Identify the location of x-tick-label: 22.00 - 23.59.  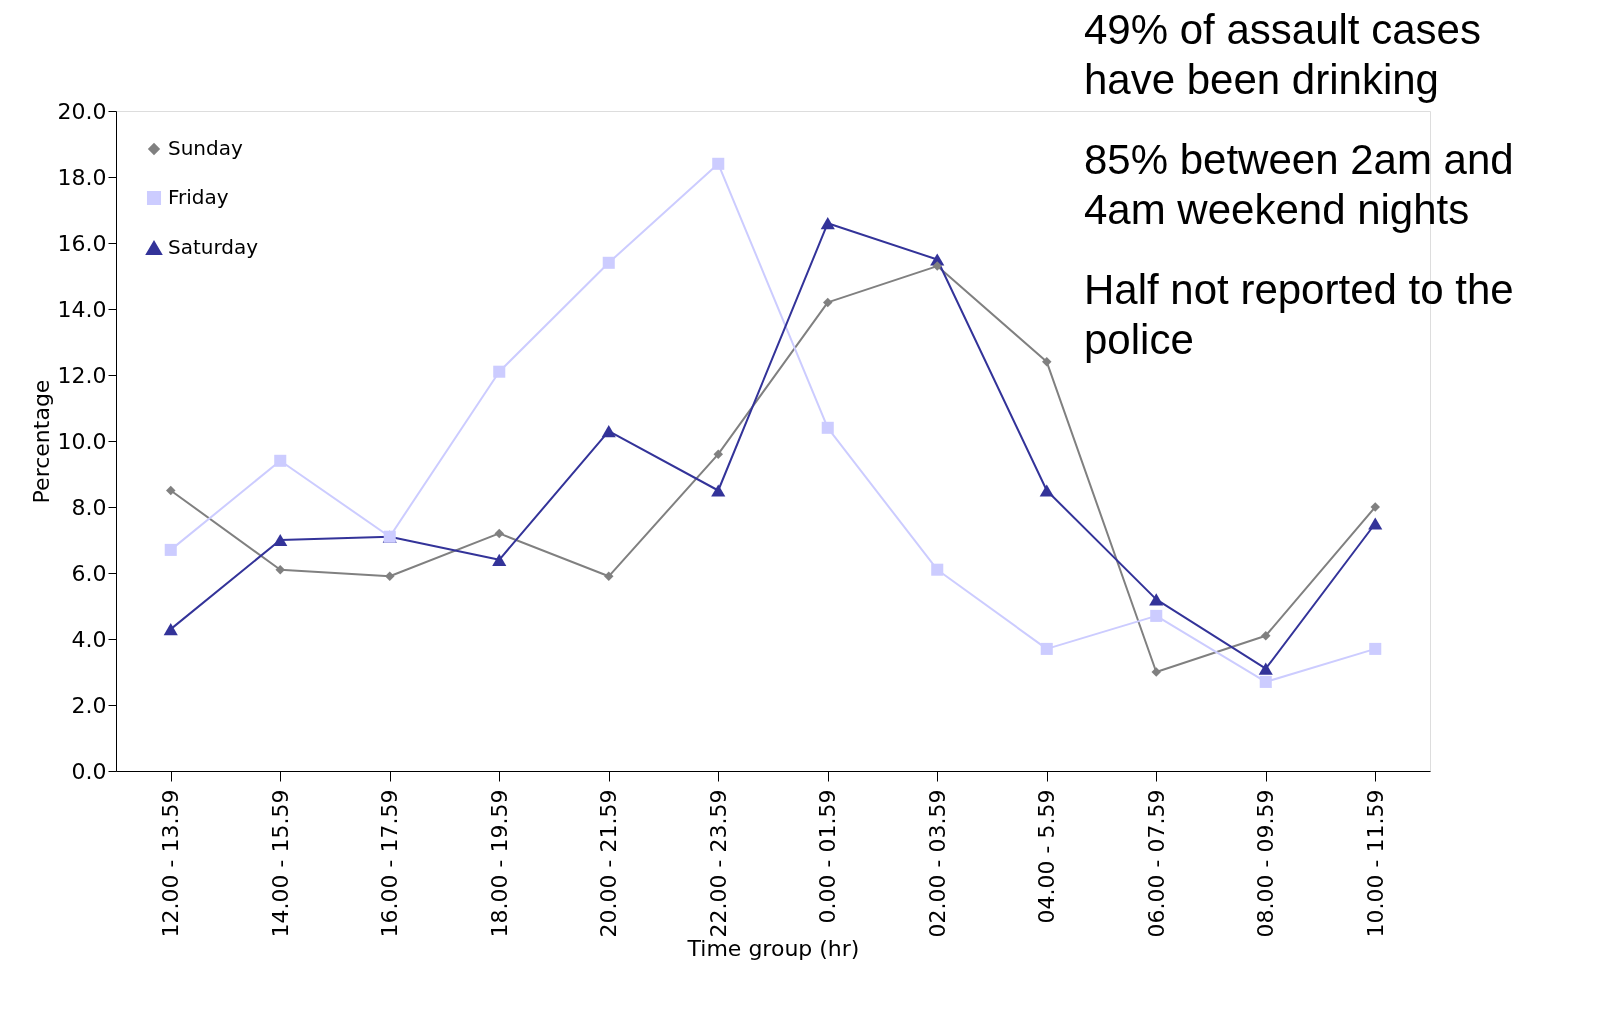
(718, 863).